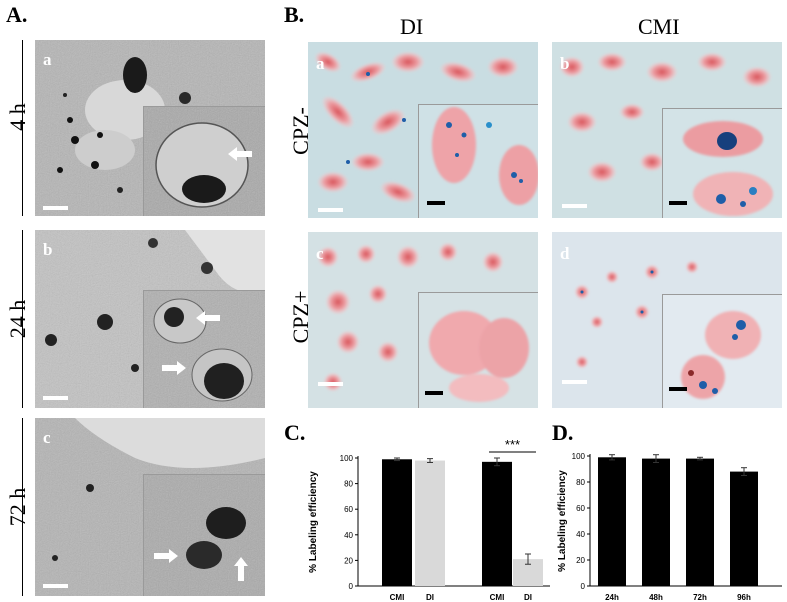 The width and height of the screenshot is (787, 602). I want to click on x-category-label: 72h, so click(700, 596).